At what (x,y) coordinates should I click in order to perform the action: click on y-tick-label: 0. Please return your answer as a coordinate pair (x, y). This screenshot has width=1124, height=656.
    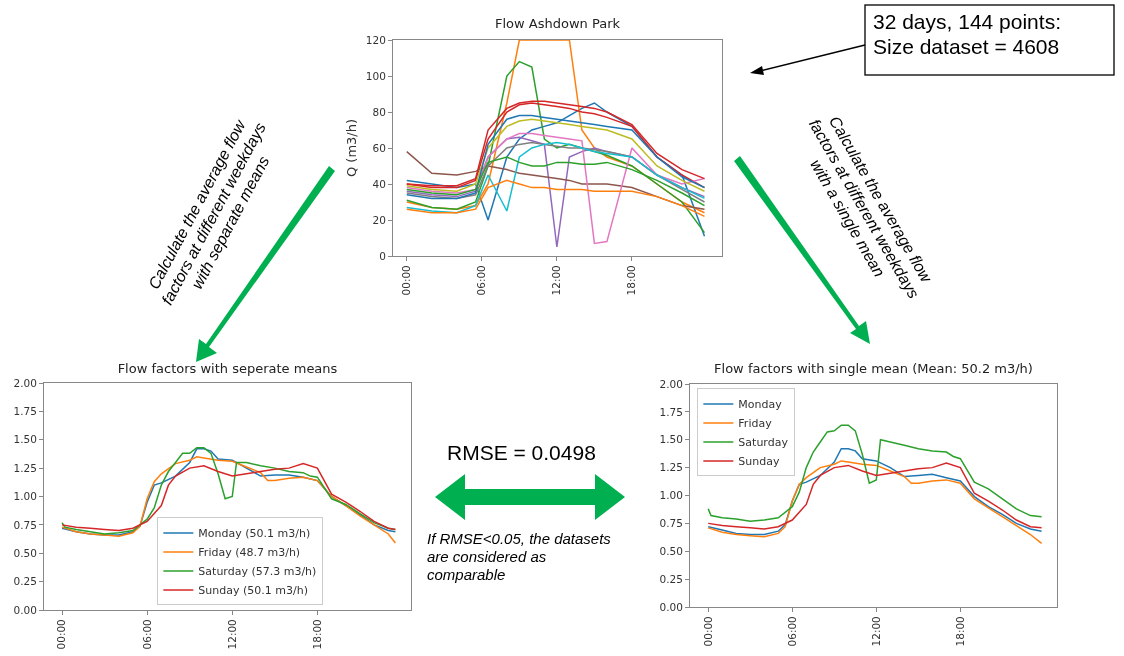
    Looking at the image, I should click on (382, 255).